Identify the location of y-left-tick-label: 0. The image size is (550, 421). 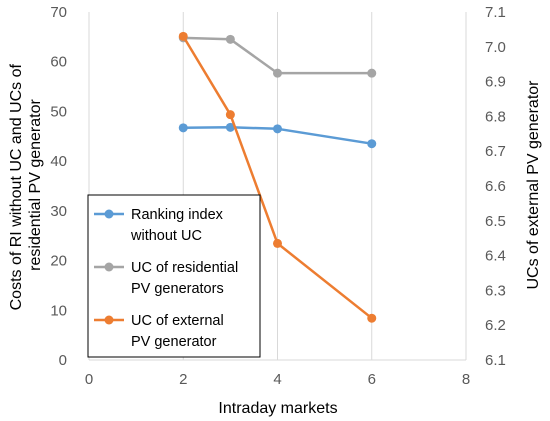
(63, 360).